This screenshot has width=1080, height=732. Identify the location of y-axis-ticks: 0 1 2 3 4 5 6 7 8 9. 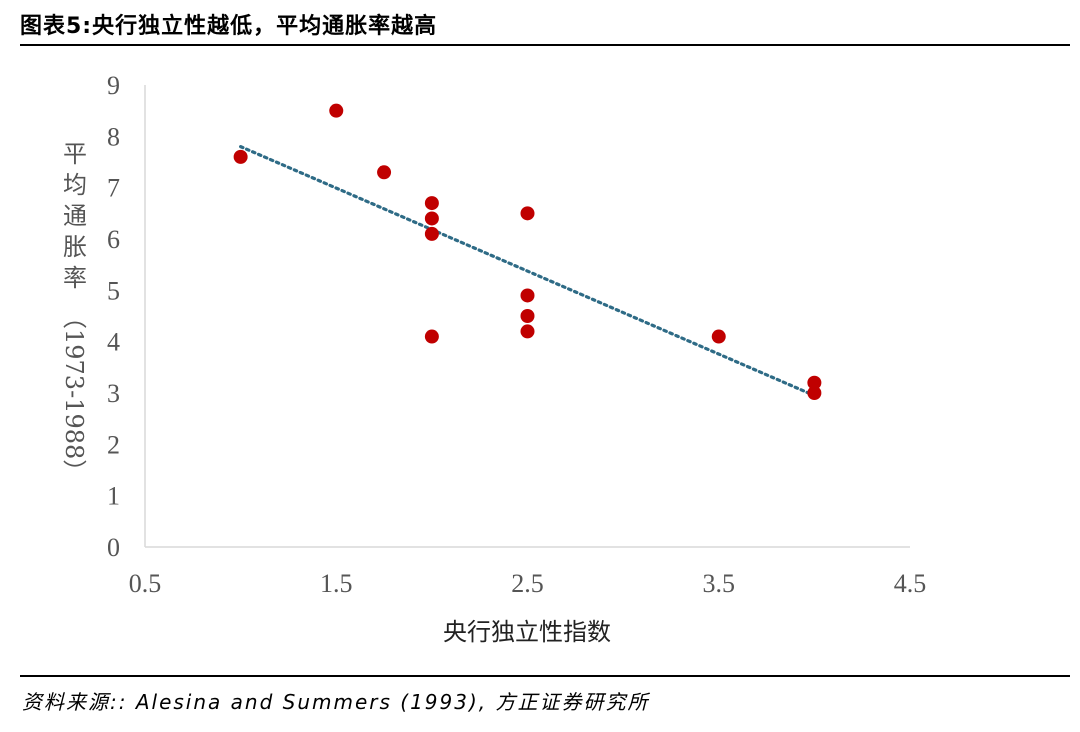
(113, 316).